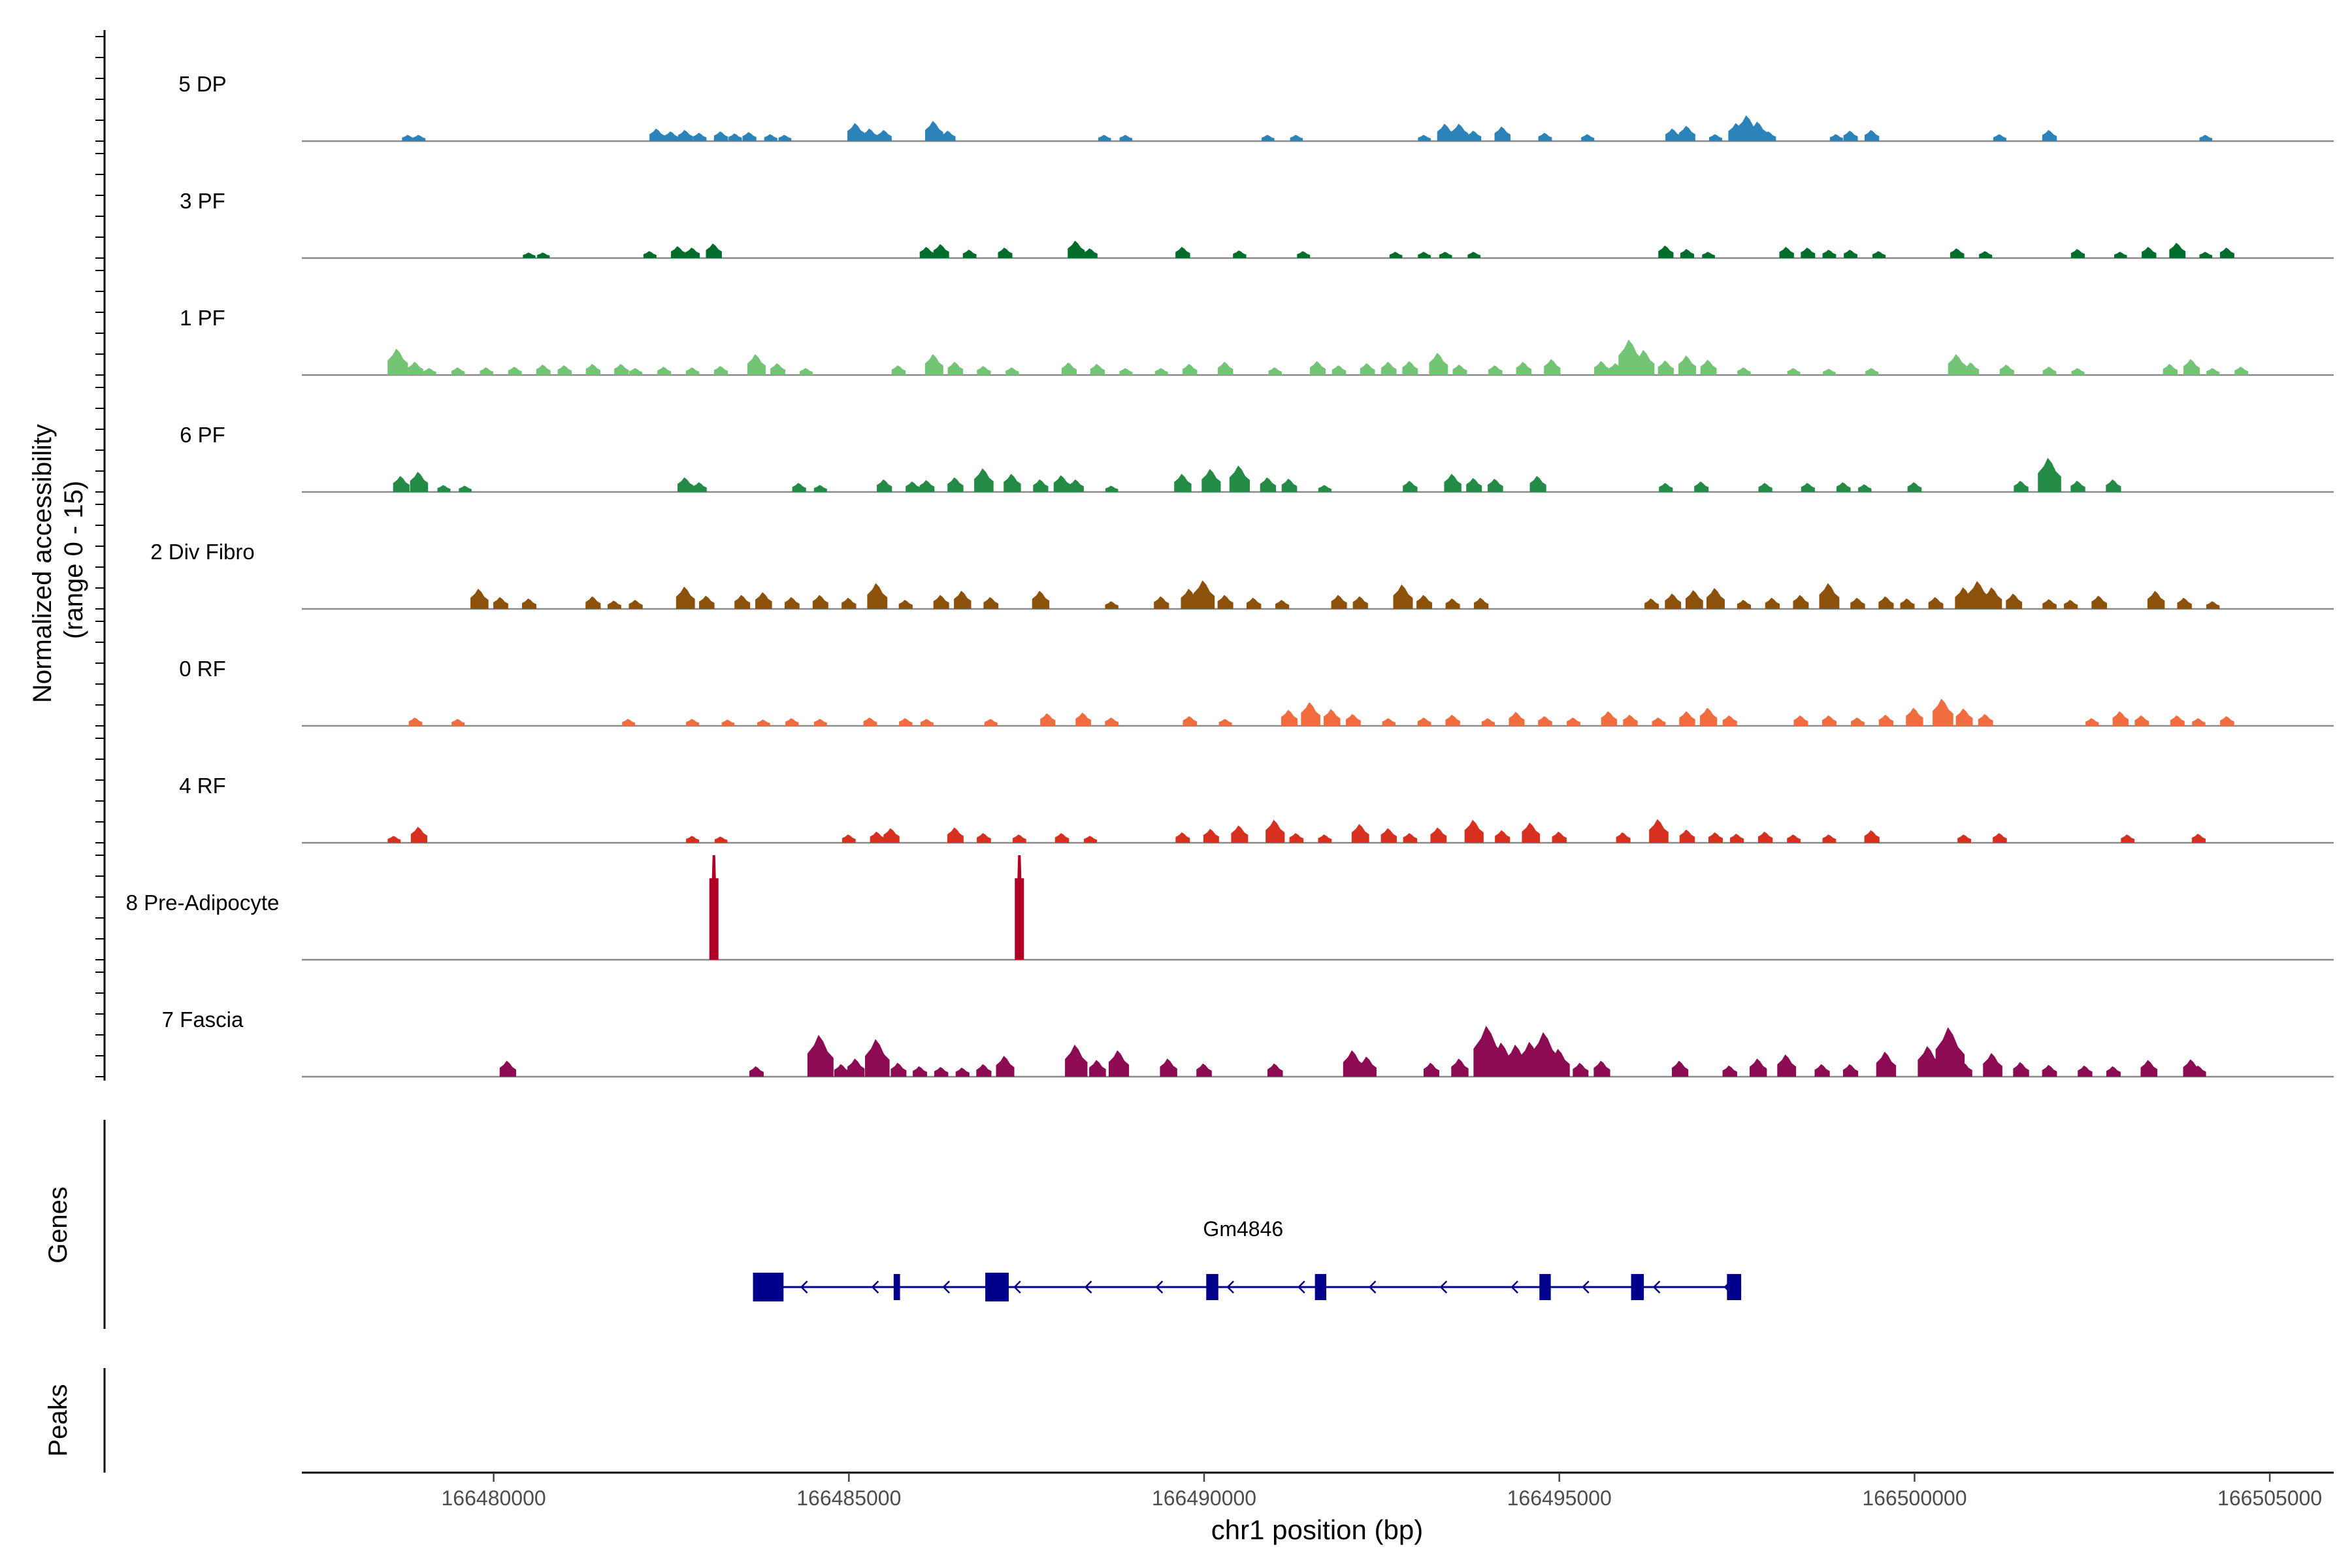  I want to click on track-5-dp: 5 DP, so click(1256, 107).